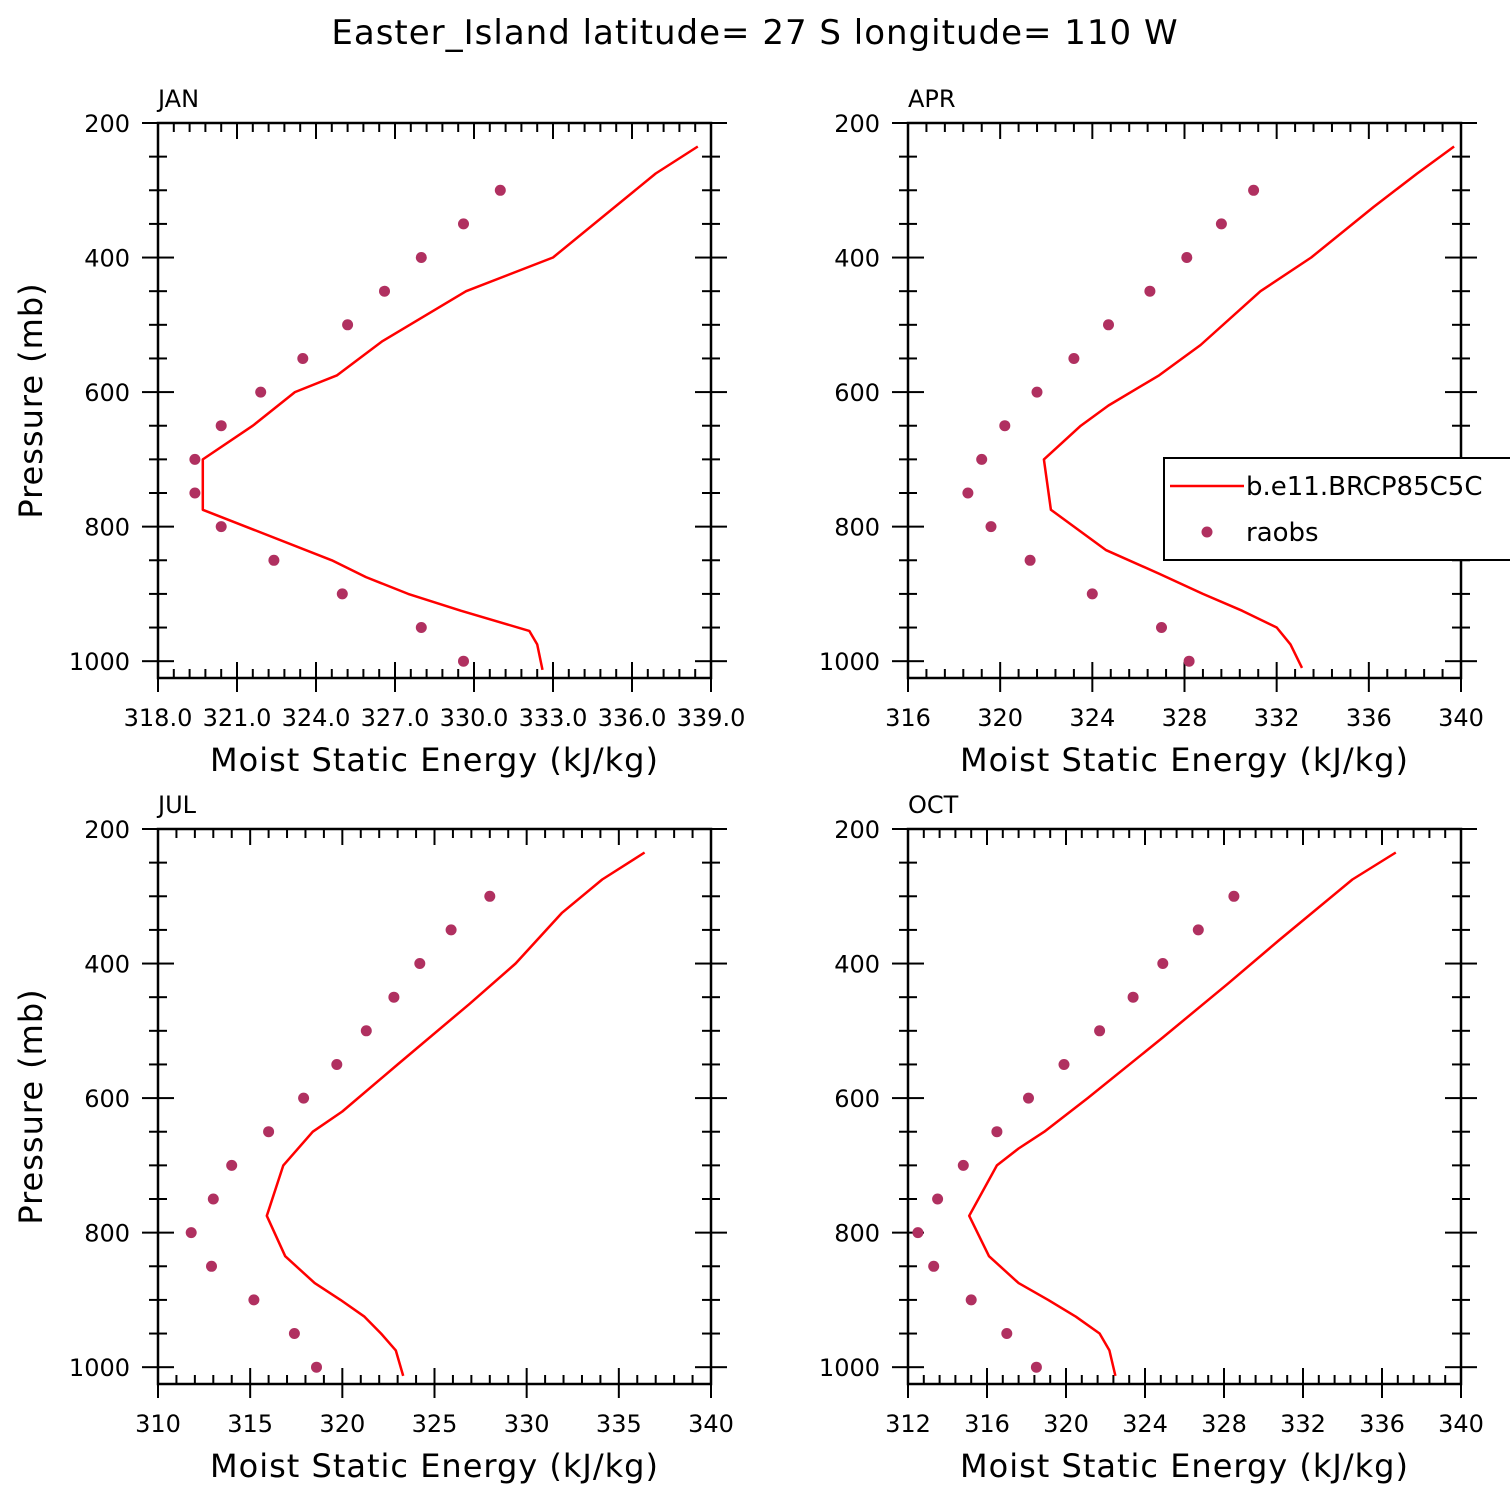  What do you see at coordinates (176, 805) in the screenshot?
I see `panel-label: JUL` at bounding box center [176, 805].